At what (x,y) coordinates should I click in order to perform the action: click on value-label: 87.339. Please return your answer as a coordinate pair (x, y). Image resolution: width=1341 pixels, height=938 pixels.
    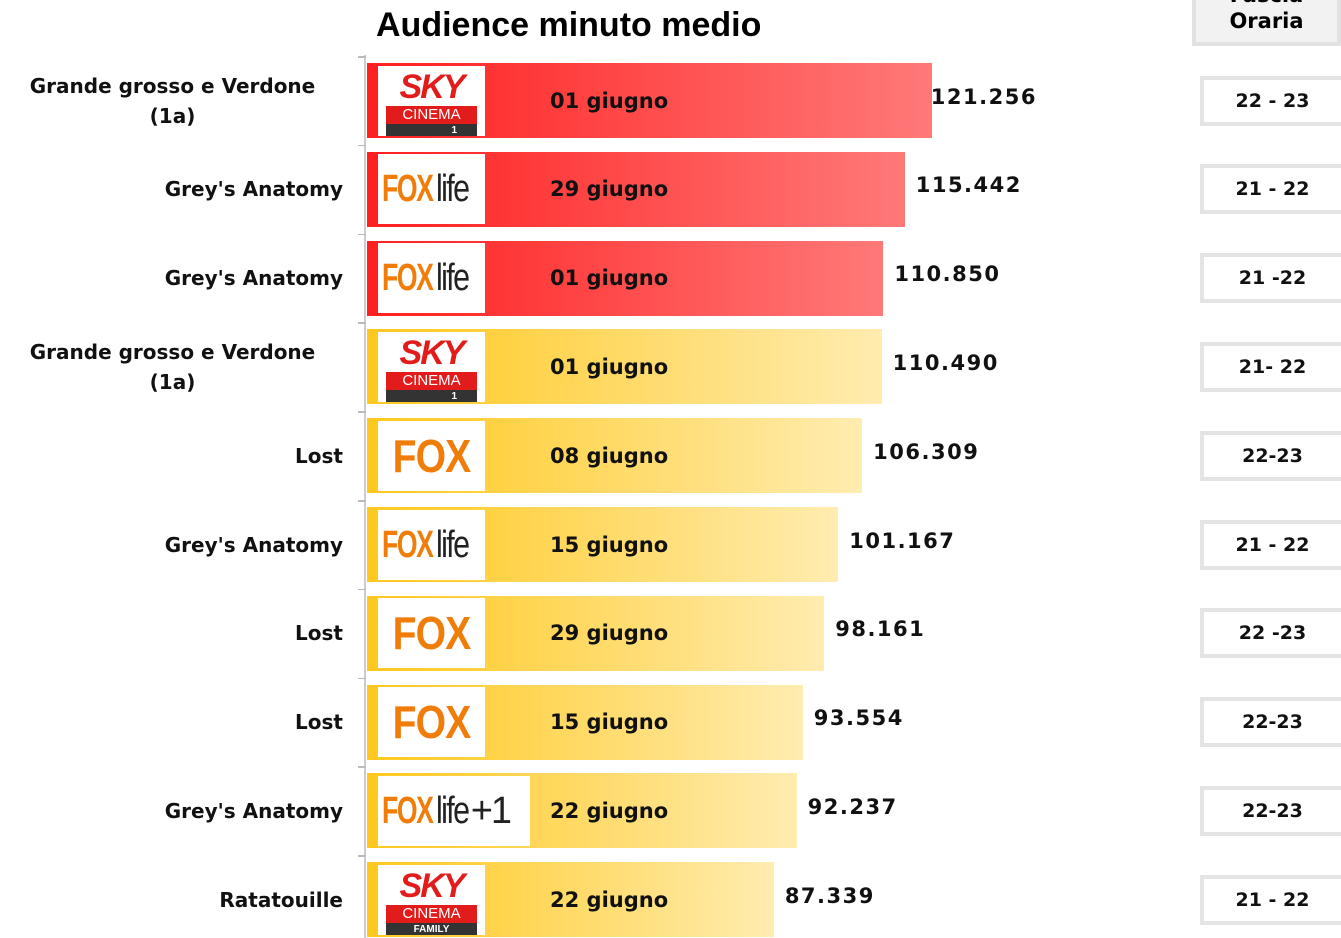
    Looking at the image, I should click on (829, 895).